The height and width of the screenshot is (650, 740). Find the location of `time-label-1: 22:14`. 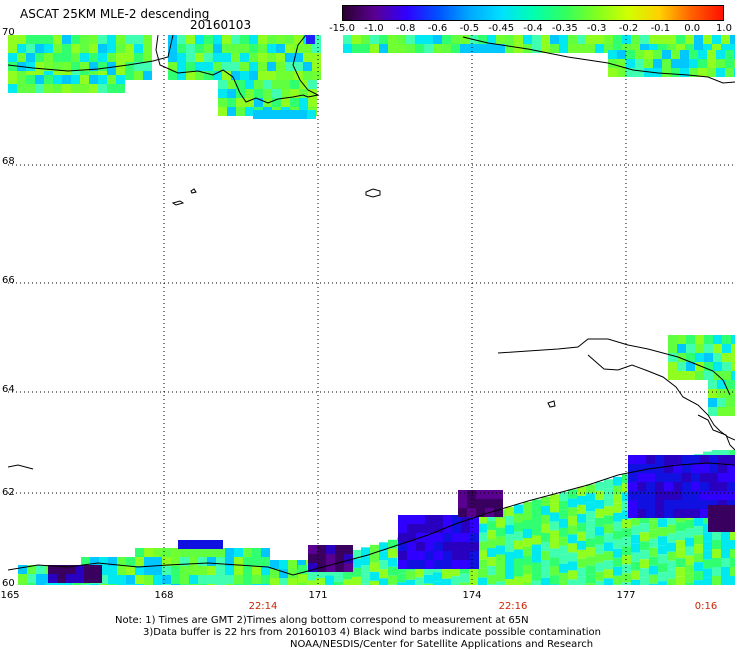

time-label-1: 22:14 is located at coordinates (263, 606).